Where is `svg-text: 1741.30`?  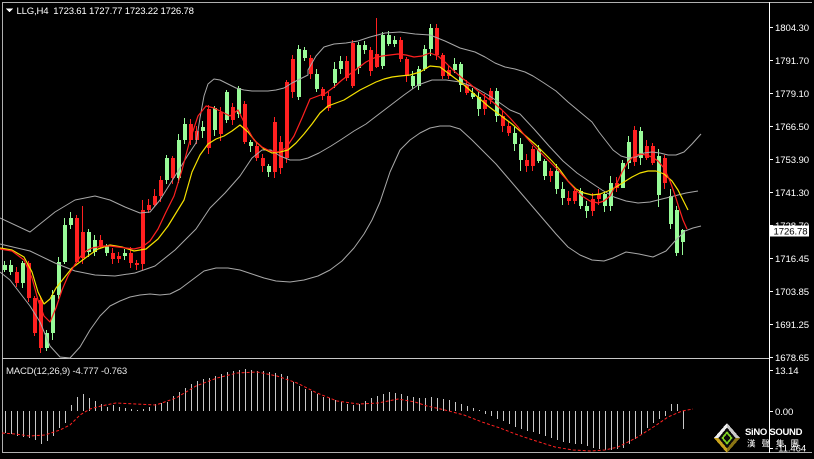 svg-text: 1741.30 is located at coordinates (792, 193).